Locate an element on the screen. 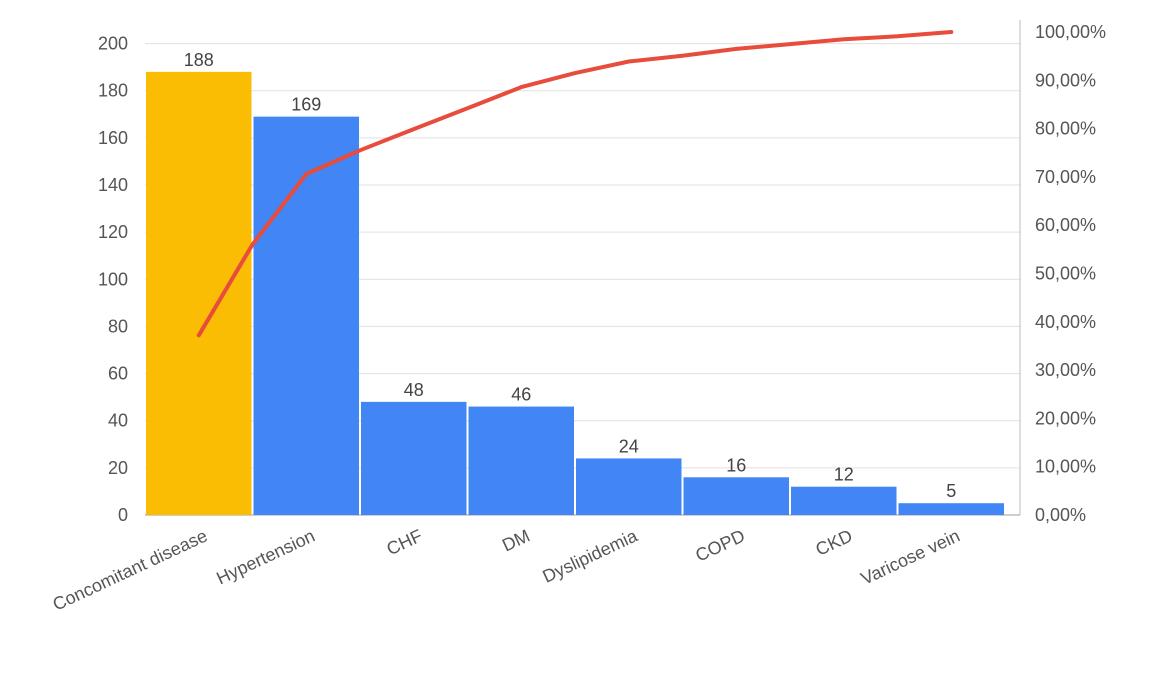 Image resolution: width=1149 pixels, height=675 pixels. bar-value-label: 12 is located at coordinates (844, 475).